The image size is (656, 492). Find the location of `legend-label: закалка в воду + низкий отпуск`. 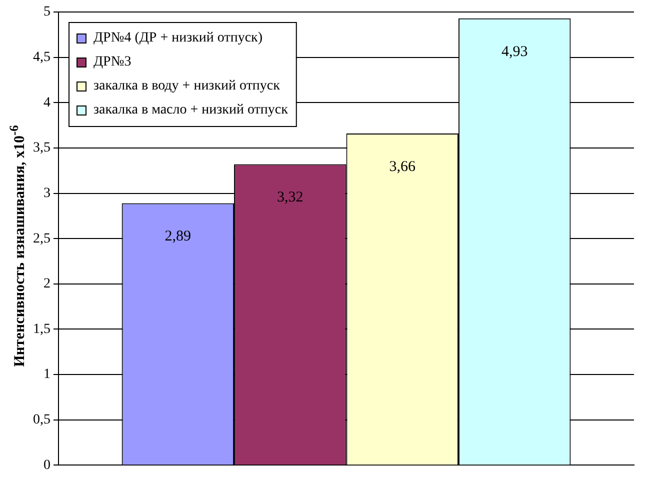

legend-label: закалка в воду + низкий отпуск is located at coordinates (187, 86).